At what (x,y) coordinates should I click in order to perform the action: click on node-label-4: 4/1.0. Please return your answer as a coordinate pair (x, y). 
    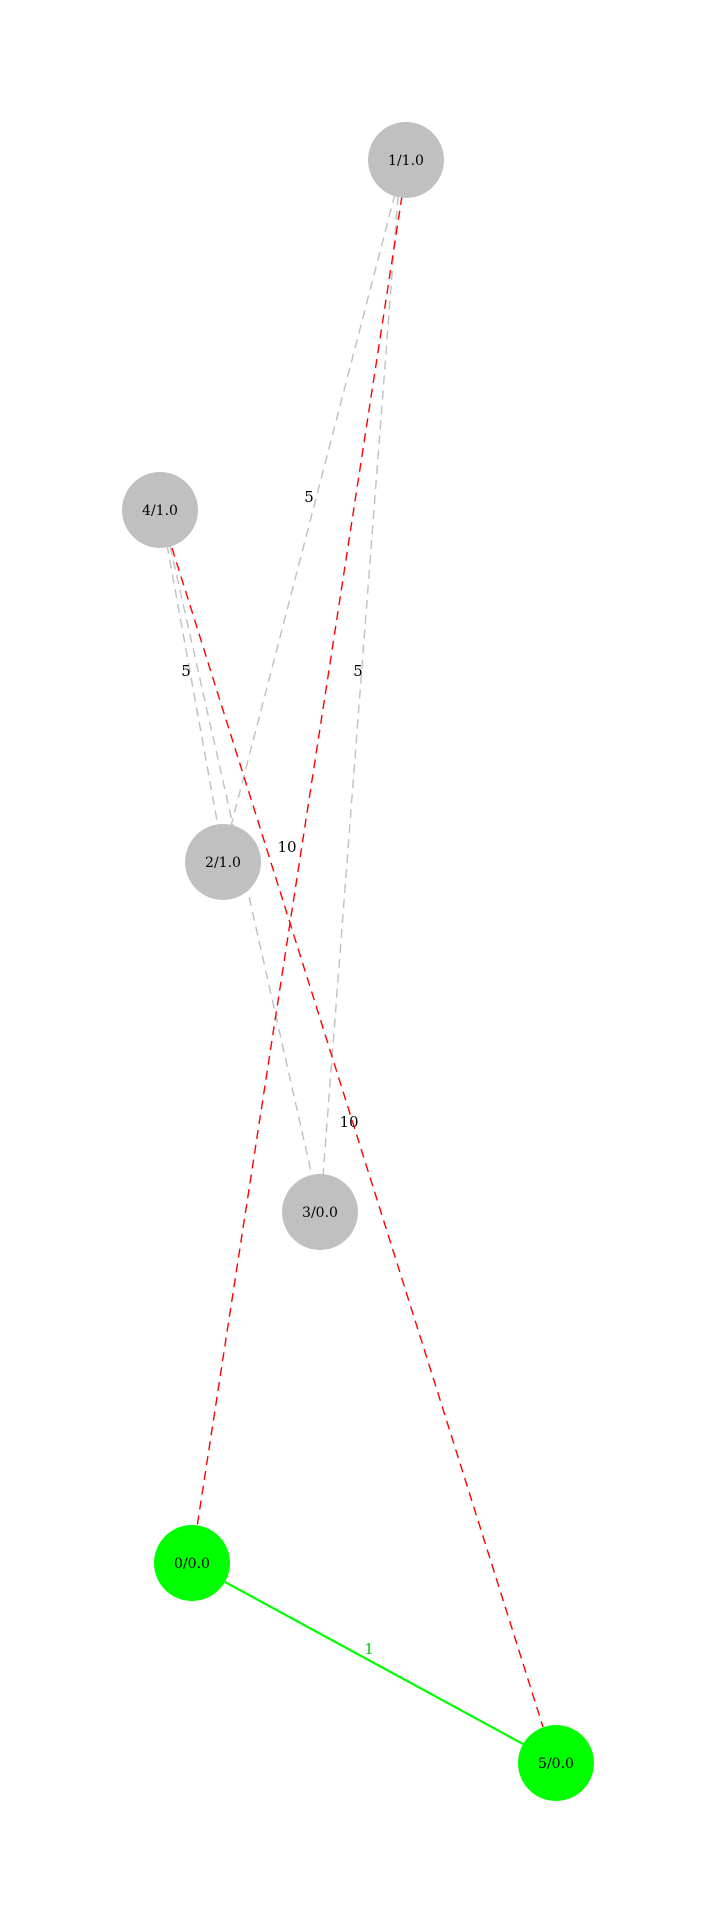
    Looking at the image, I should click on (160, 511).